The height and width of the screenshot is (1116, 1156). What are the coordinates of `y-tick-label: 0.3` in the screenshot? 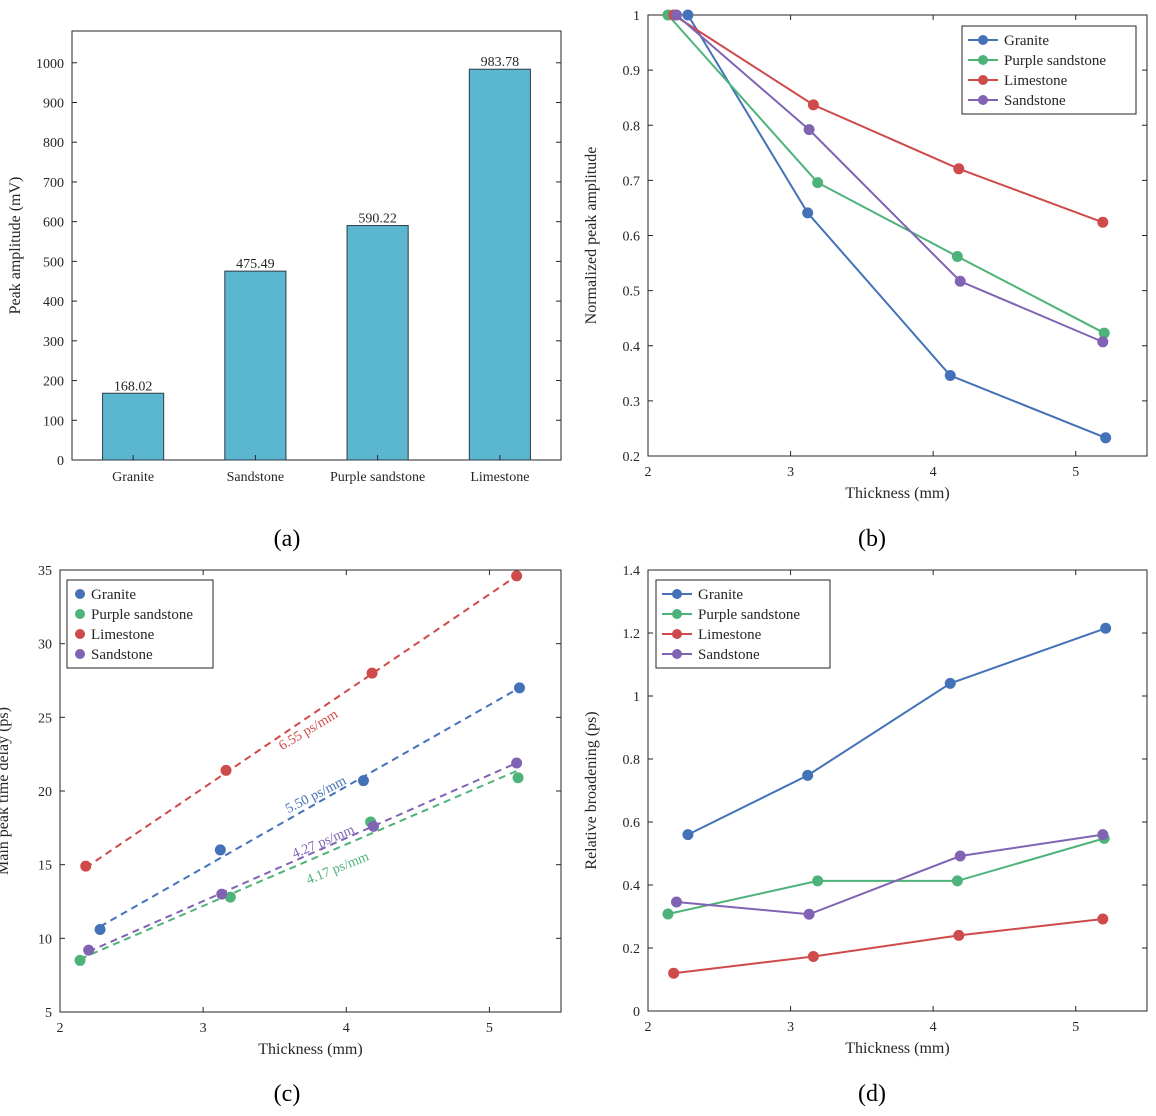 It's located at (632, 402).